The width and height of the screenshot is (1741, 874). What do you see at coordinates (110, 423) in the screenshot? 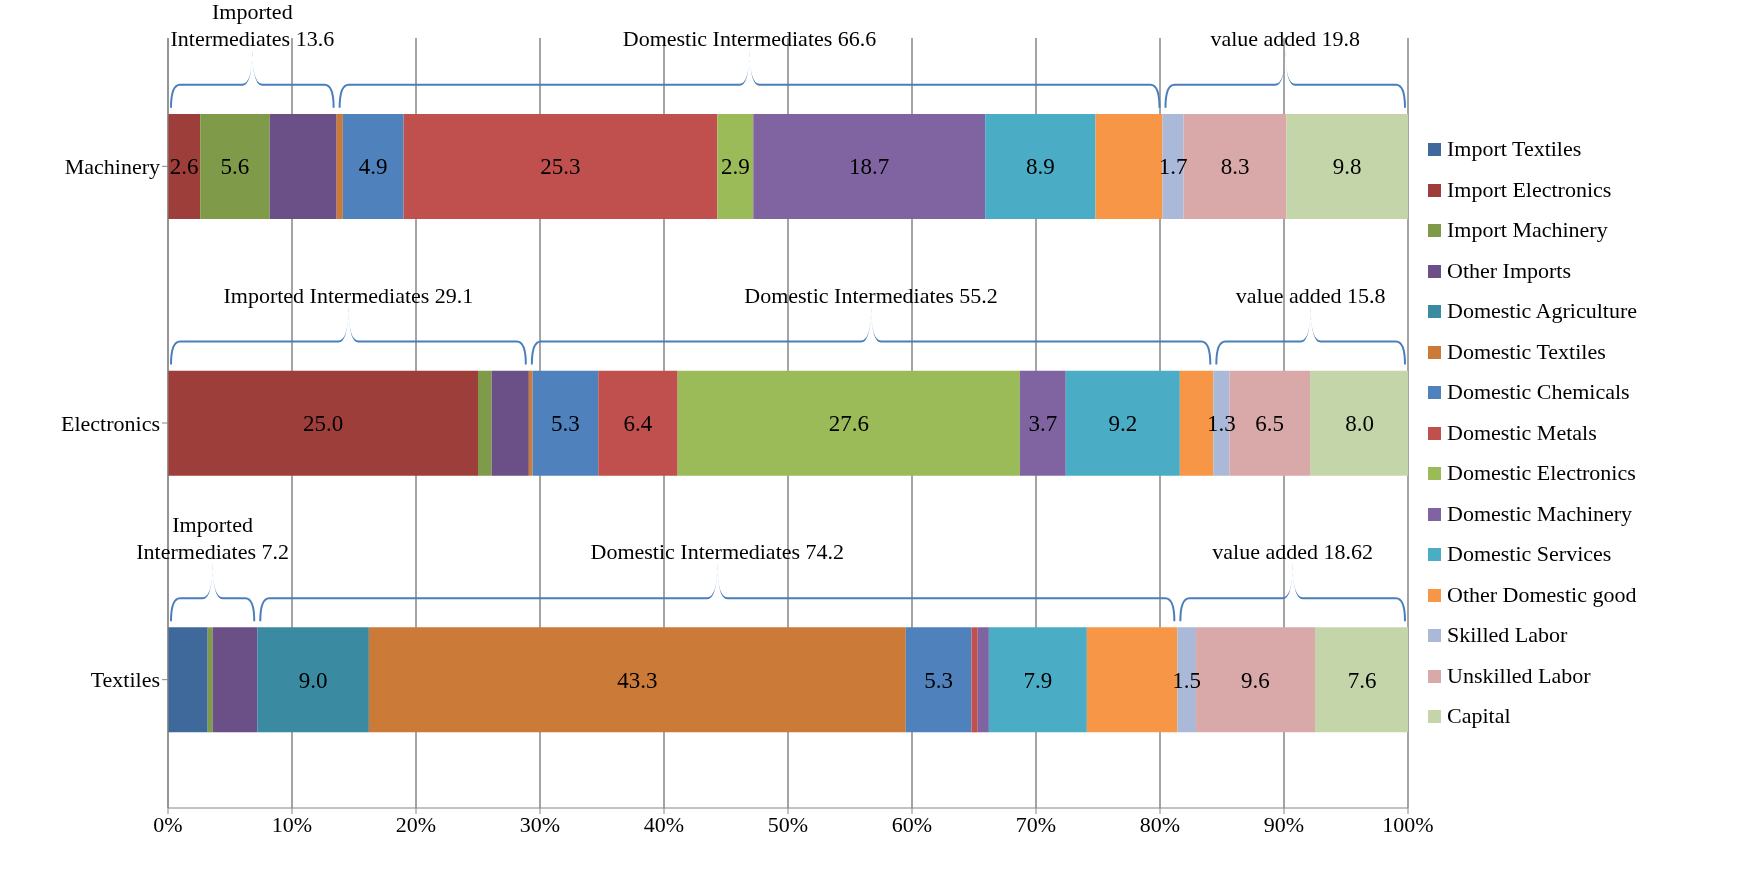
I see `y-tick-label: Electronics` at bounding box center [110, 423].